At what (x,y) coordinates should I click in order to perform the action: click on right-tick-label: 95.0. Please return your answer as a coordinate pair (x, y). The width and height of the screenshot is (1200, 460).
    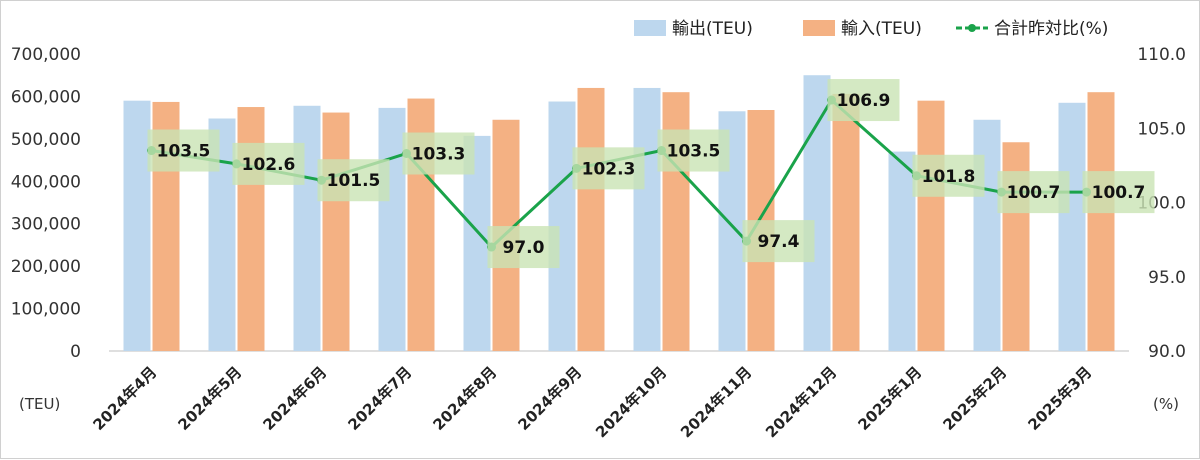
    Looking at the image, I should click on (1167, 278).